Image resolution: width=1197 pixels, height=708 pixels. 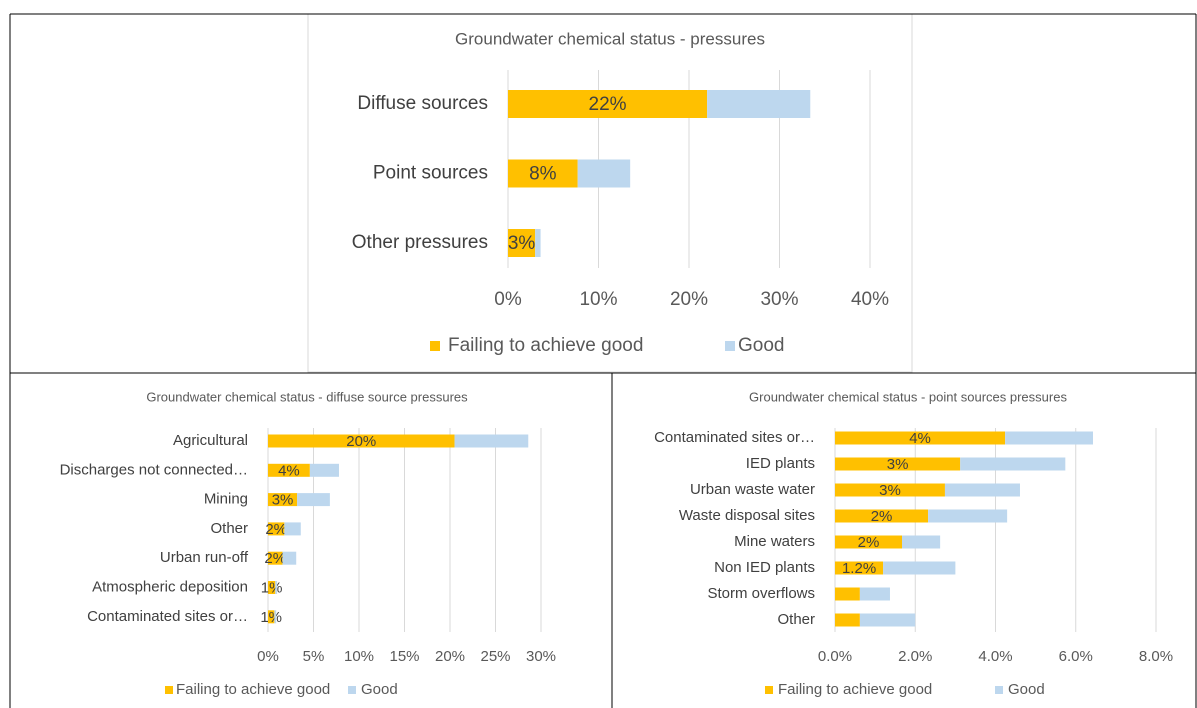 I want to click on data-label: 8%, so click(x=543, y=174).